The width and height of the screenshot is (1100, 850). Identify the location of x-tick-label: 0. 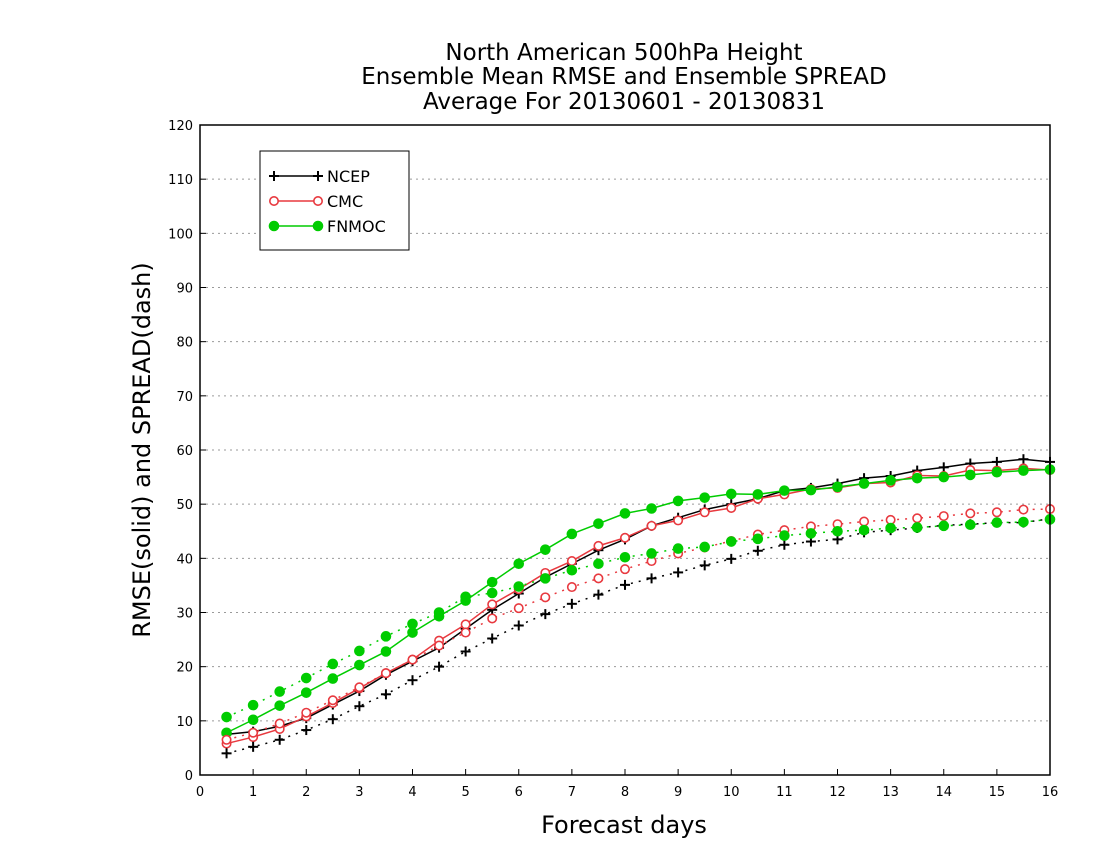
(200, 792).